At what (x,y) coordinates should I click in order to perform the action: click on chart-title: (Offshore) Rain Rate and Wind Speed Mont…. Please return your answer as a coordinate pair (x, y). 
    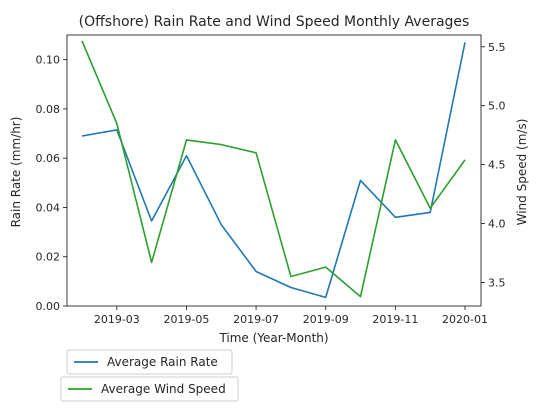
    Looking at the image, I should click on (274, 22).